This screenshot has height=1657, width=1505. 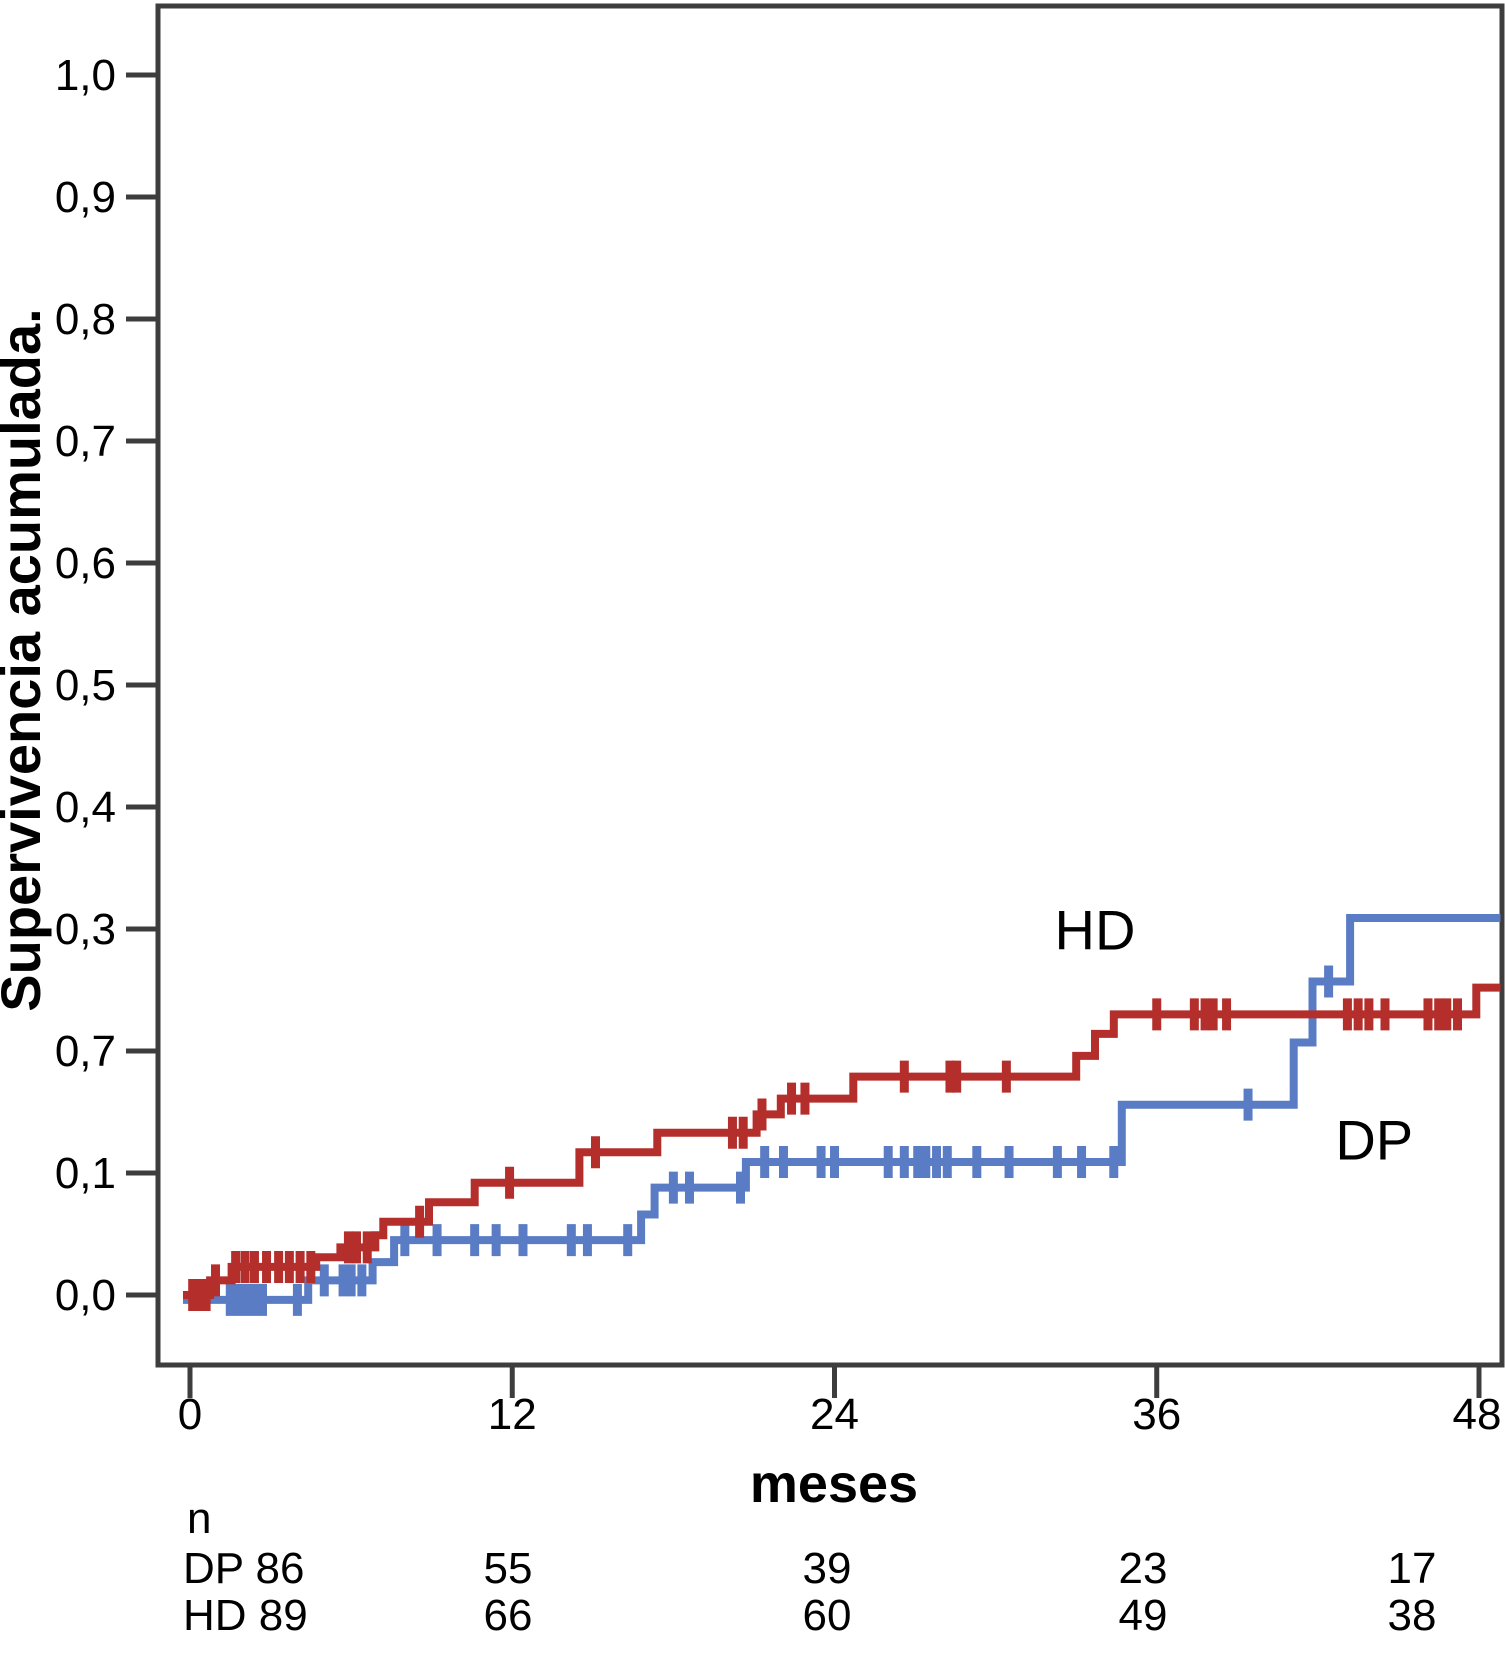 What do you see at coordinates (1143, 1615) in the screenshot?
I see `risk-count-hd-2: 49` at bounding box center [1143, 1615].